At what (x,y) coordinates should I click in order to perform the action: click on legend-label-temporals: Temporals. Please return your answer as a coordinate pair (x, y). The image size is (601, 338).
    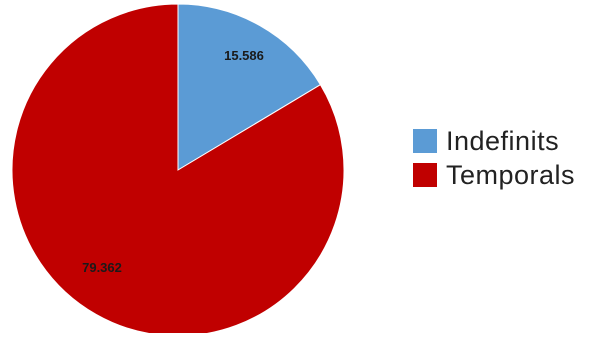
    Looking at the image, I should click on (511, 174).